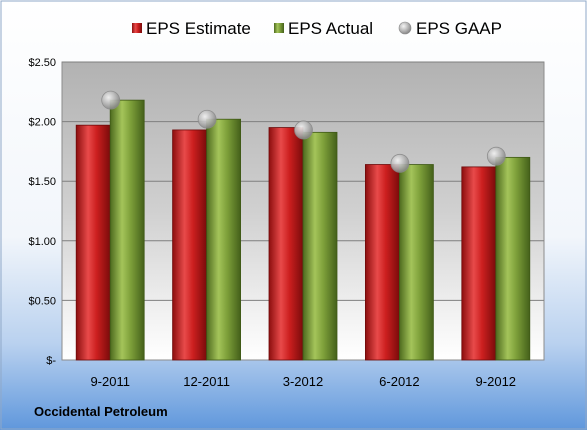  What do you see at coordinates (405, 28) in the screenshot?
I see `legend-swatch-eps-gaap` at bounding box center [405, 28].